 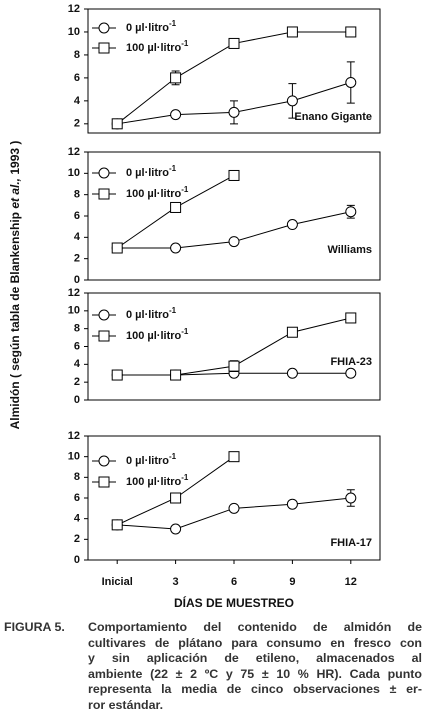 I want to click on panel-label: Enano Gigante, so click(x=333, y=117).